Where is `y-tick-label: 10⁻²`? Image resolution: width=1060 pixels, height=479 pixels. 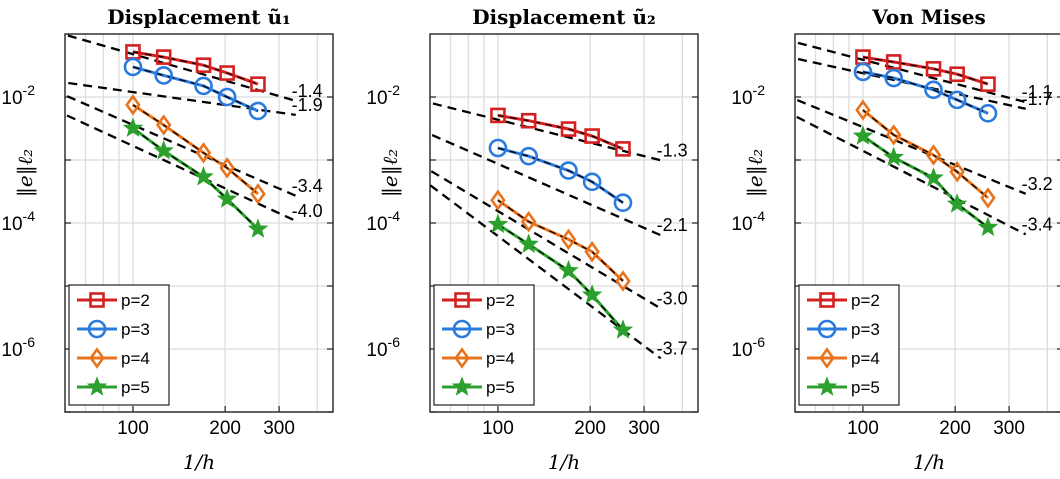 y-tick-label: 10⁻² is located at coordinates (383, 95).